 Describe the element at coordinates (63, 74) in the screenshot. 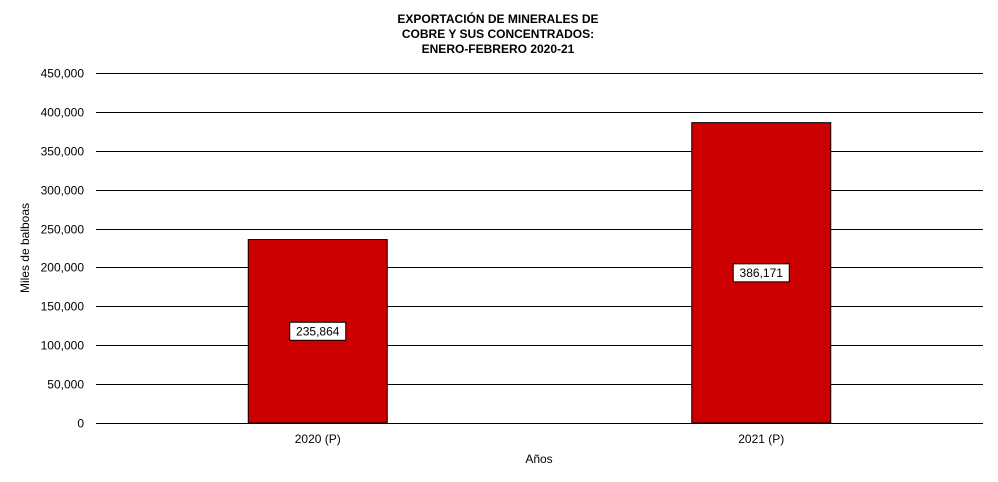

I see `y-tick-label: 450,000` at that location.